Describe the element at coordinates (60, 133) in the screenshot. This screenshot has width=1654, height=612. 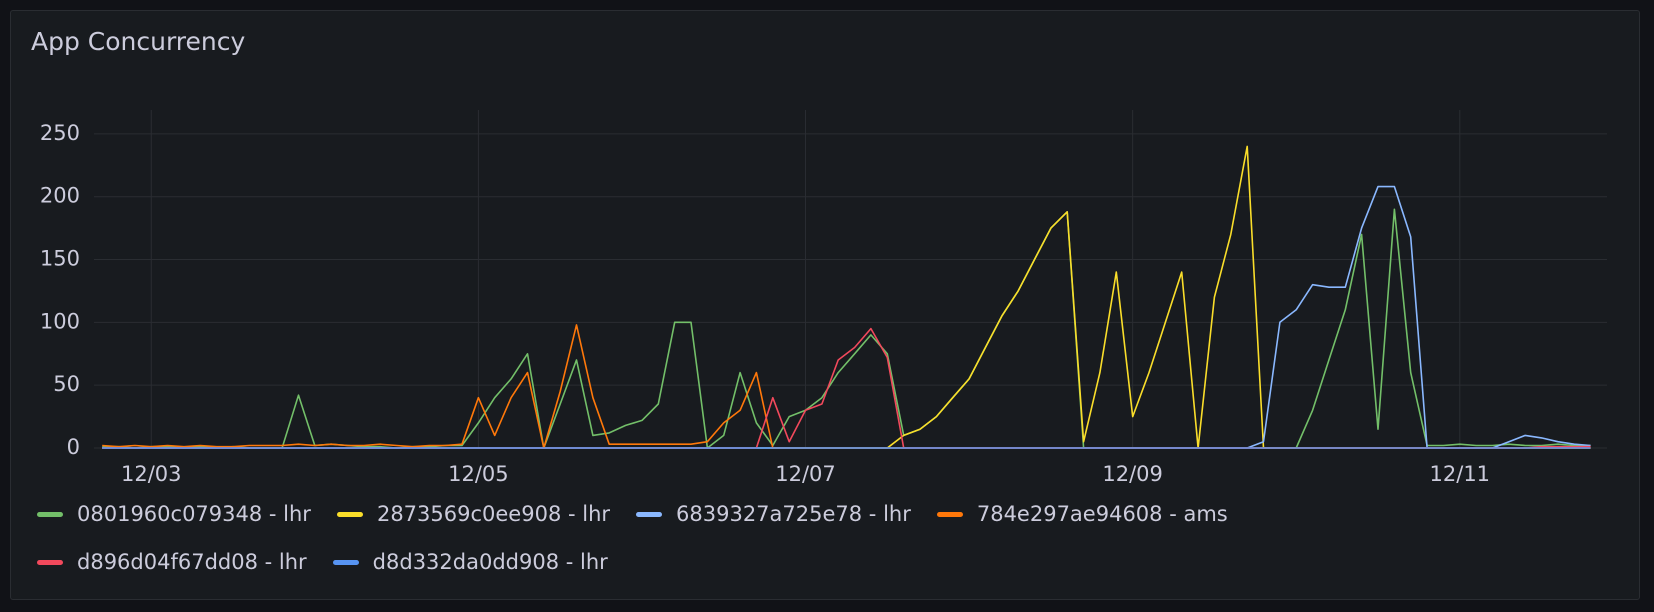
I see `y-tick-label: 250` at that location.